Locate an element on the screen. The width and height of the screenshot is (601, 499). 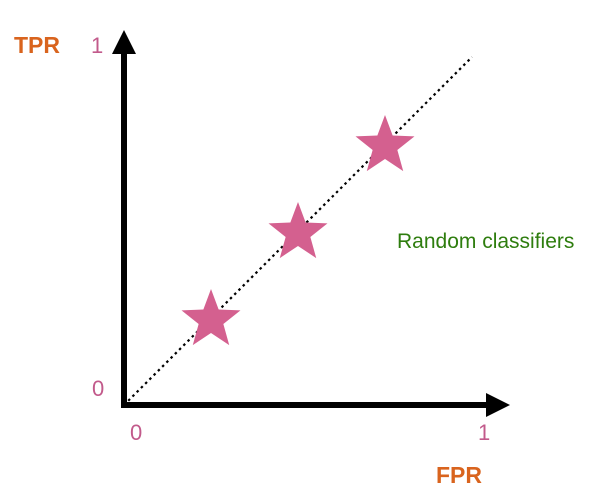
x-tick-label-0: 0 is located at coordinates (136, 432).